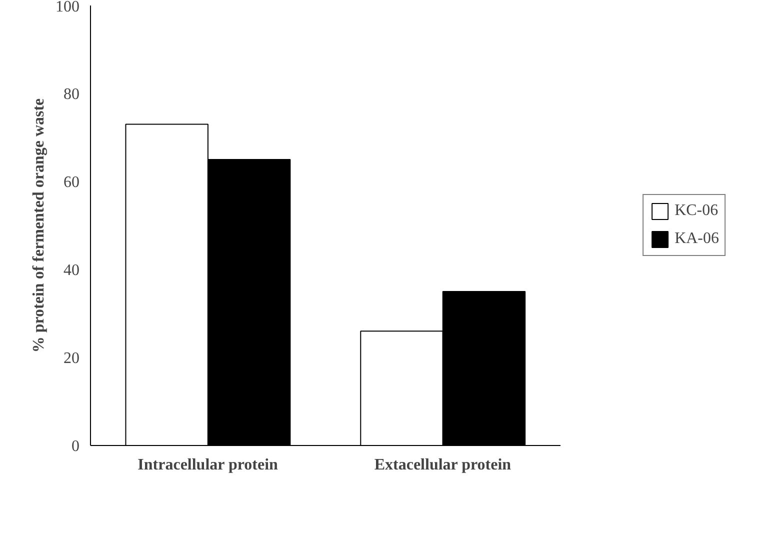 The width and height of the screenshot is (758, 548). Describe the element at coordinates (72, 94) in the screenshot. I see `y-tick-label: 80` at that location.